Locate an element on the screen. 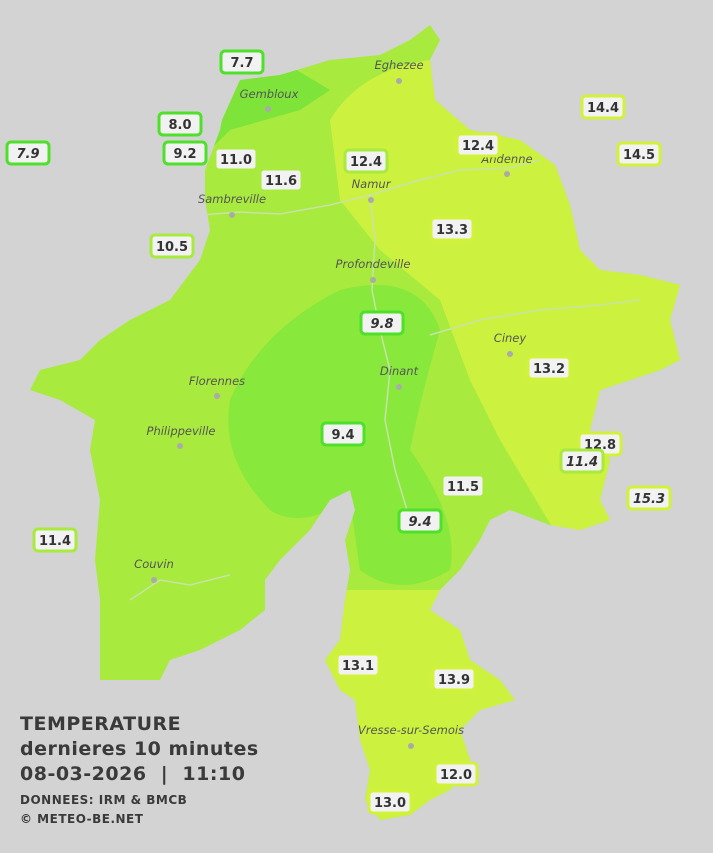 The width and height of the screenshot is (713, 853). city-label: Sambreville is located at coordinates (232, 199).